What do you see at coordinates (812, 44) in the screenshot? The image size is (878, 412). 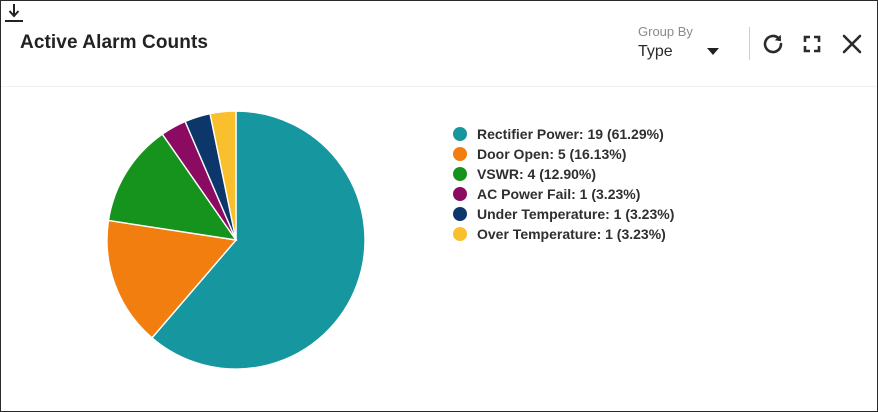 I see `expand-icon` at bounding box center [812, 44].